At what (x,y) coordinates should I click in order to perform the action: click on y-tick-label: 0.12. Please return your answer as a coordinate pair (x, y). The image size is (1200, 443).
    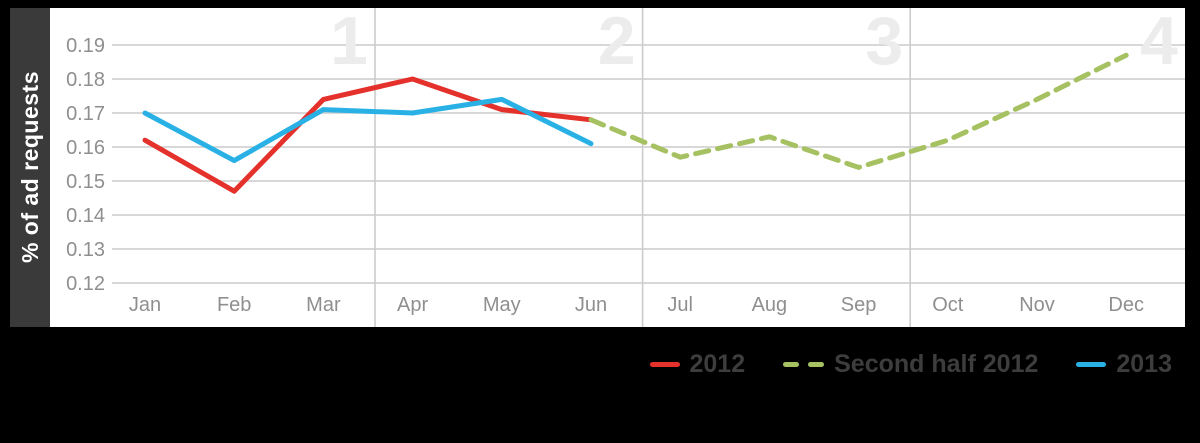
    Looking at the image, I should click on (85, 284).